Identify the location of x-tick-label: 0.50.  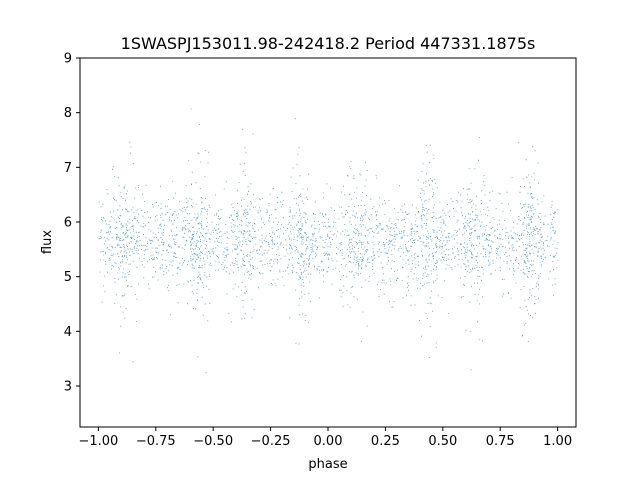
(442, 441).